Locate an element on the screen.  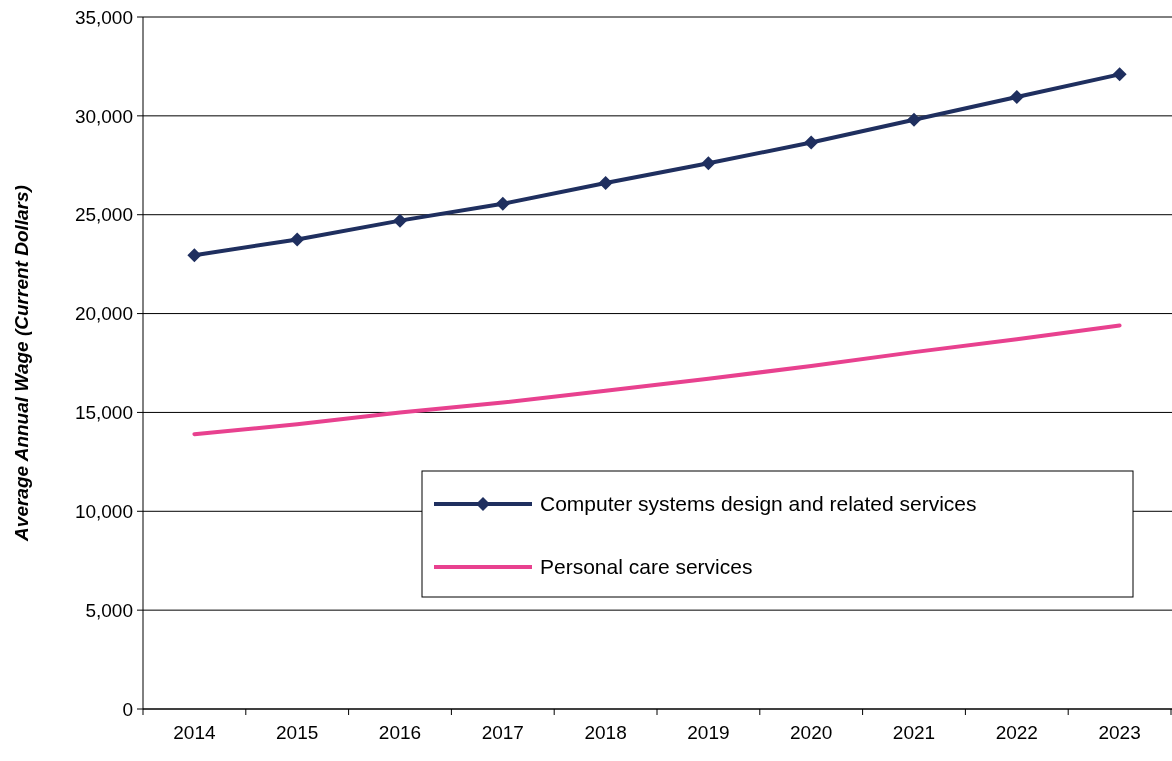
y-tick-label: 35,000 is located at coordinates (103, 17).